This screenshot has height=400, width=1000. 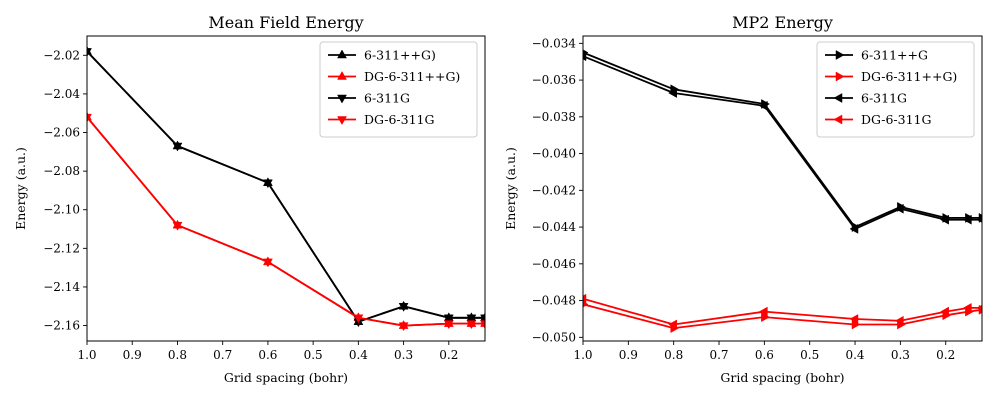 What do you see at coordinates (61, 248) in the screenshot?
I see `y-tick-label: −2.12` at bounding box center [61, 248].